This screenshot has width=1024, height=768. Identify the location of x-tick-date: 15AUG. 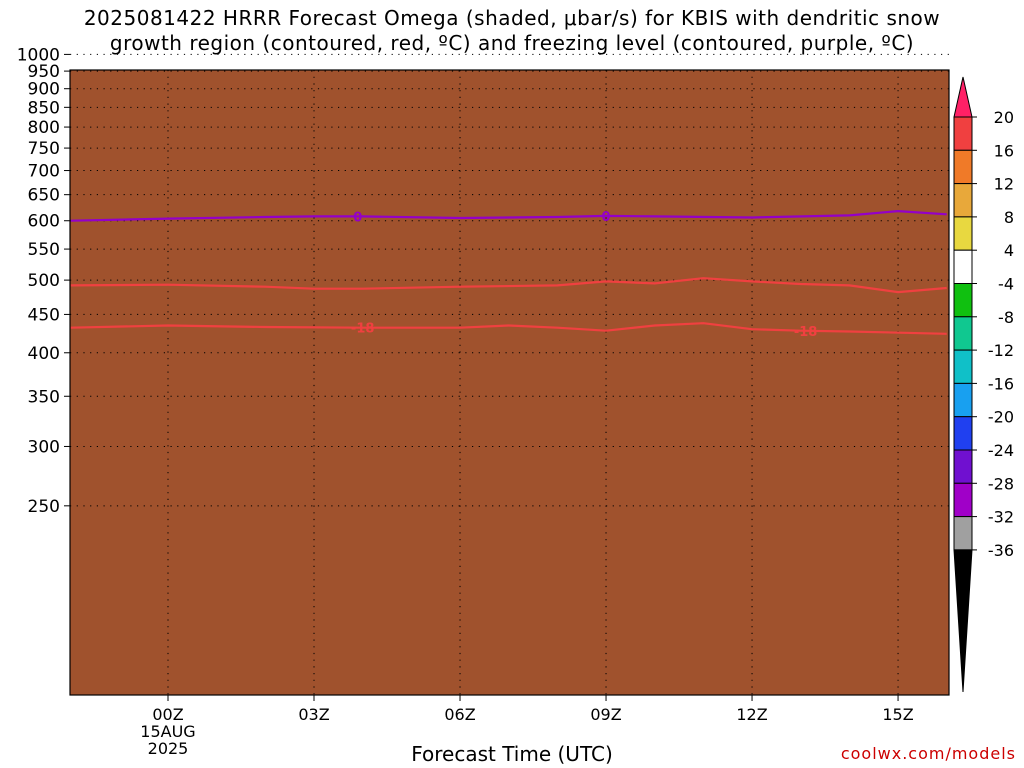
(167, 731).